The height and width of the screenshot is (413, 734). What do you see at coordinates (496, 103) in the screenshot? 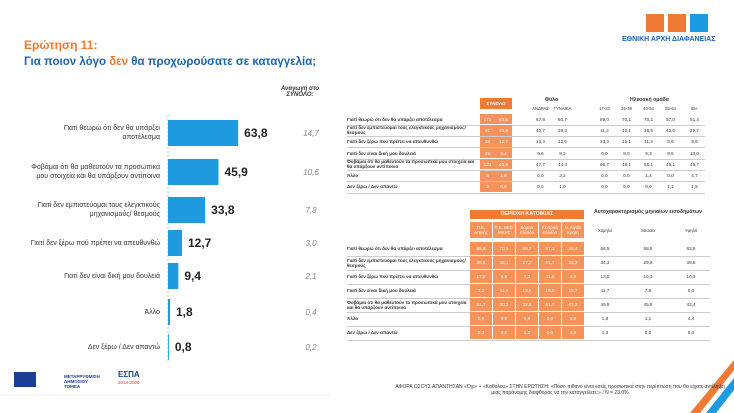
I see `table-header: ΣΥΝΟΛΟ` at bounding box center [496, 103].